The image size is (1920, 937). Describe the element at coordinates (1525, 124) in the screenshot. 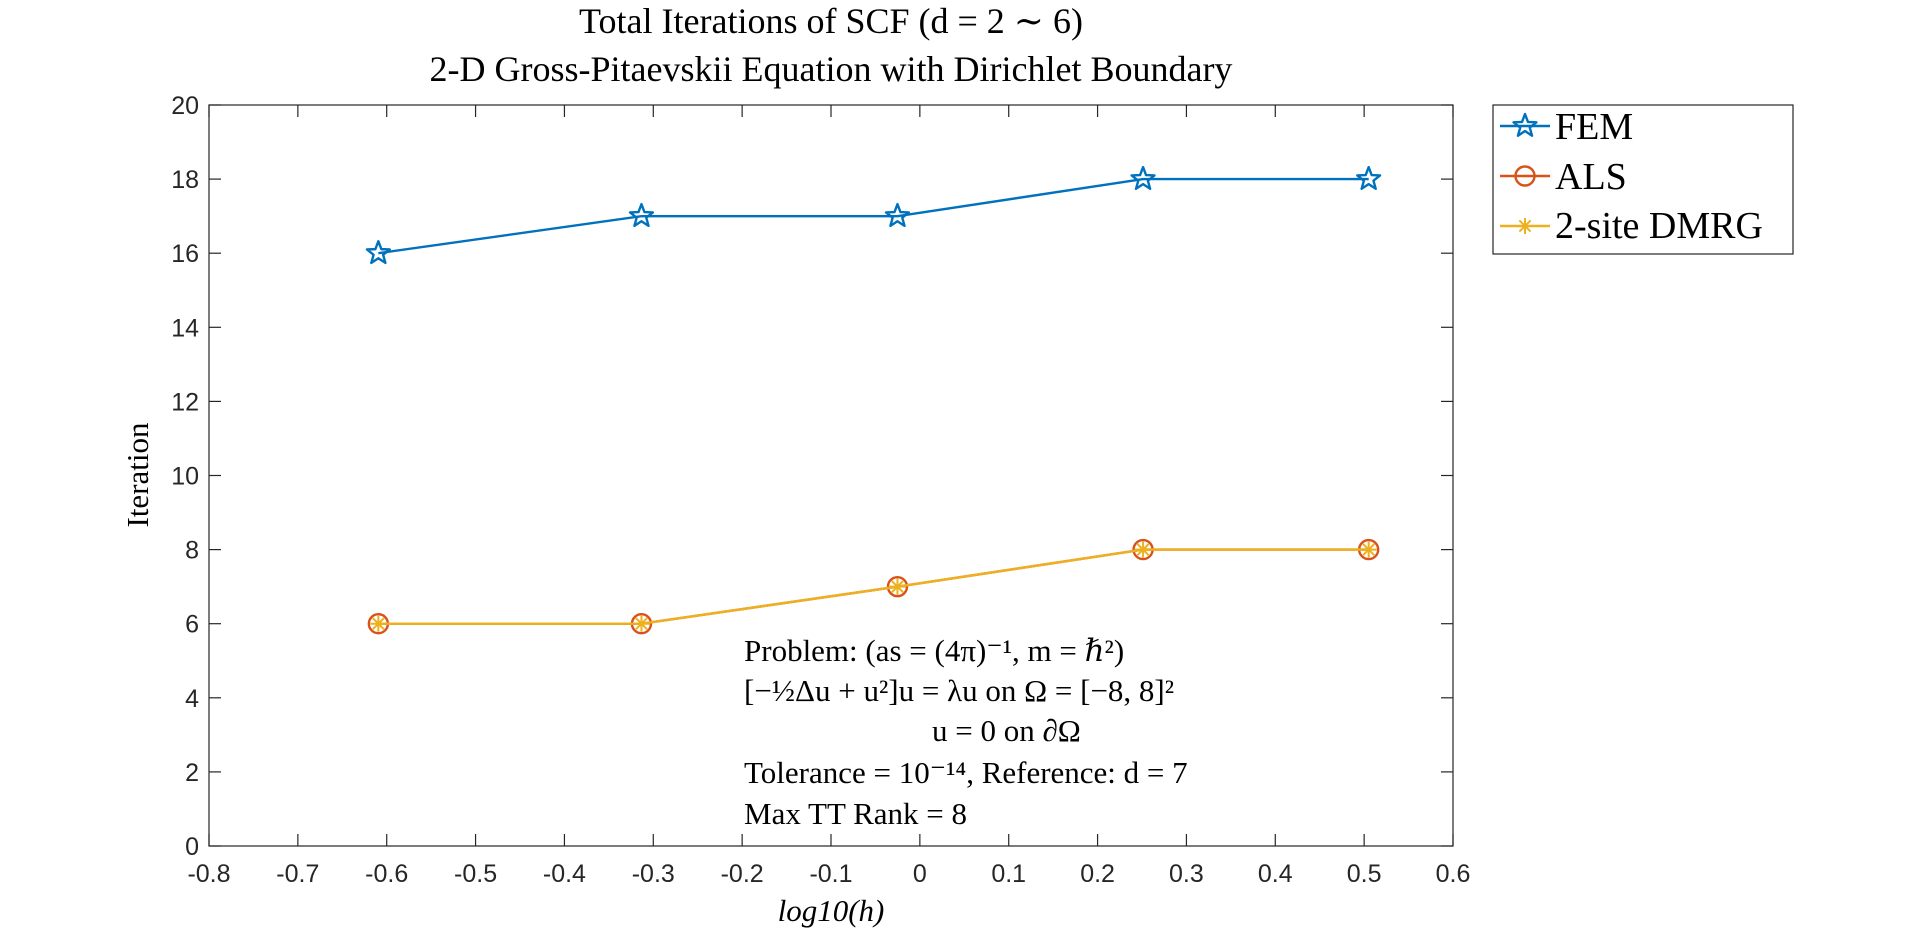

I see `legend-marker-fem` at that location.